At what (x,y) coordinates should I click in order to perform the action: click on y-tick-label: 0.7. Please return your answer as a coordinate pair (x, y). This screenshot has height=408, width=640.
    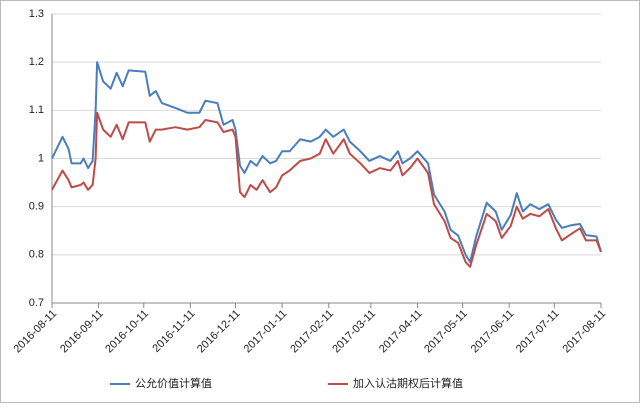
    Looking at the image, I should click on (36, 303).